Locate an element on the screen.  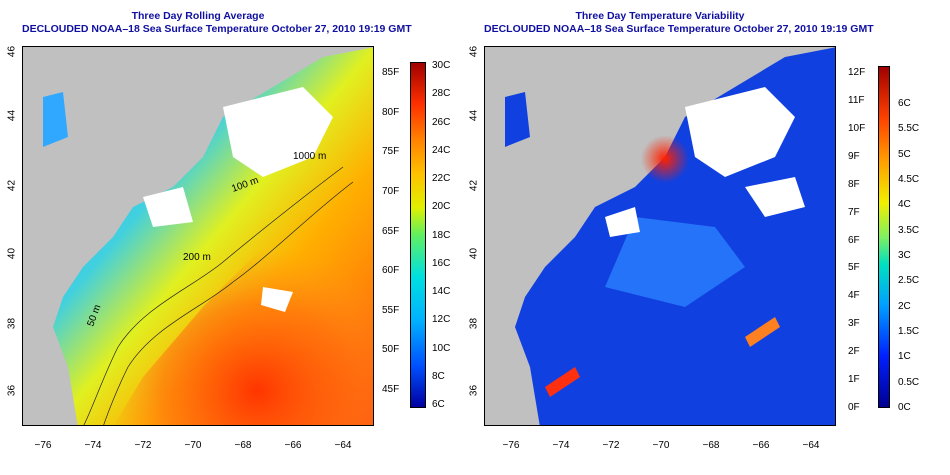
colorbar-f-label: 1F is located at coordinates (854, 380).